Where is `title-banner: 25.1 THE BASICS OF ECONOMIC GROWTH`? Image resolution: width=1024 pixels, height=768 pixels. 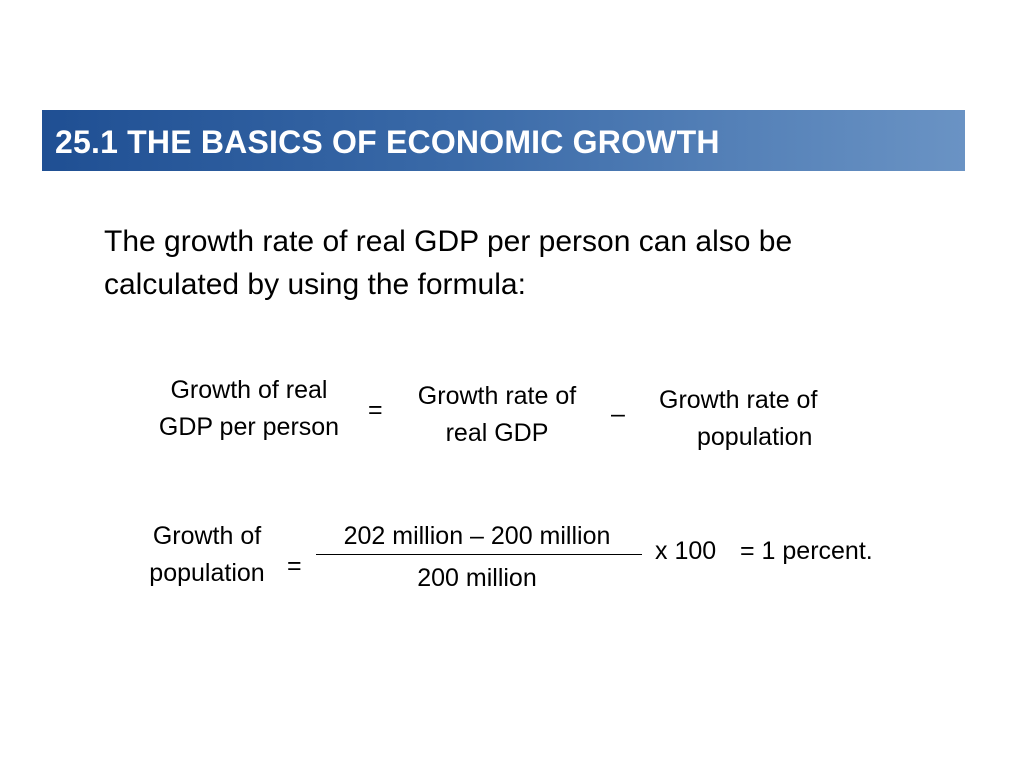 title-banner: 25.1 THE BASICS OF ECONOMIC GROWTH is located at coordinates (503, 140).